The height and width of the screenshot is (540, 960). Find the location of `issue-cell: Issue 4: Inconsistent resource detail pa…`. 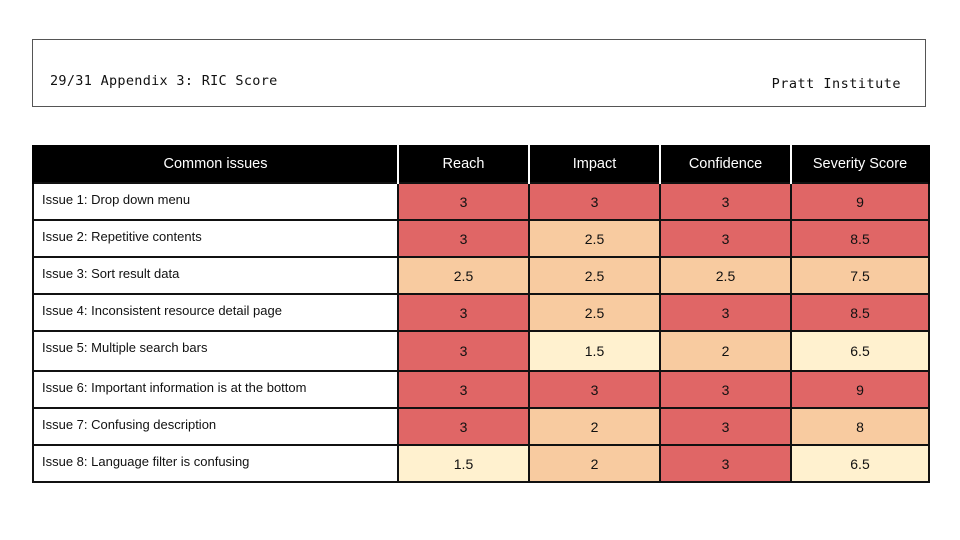

issue-cell: Issue 4: Inconsistent resource detail pa… is located at coordinates (215, 312).